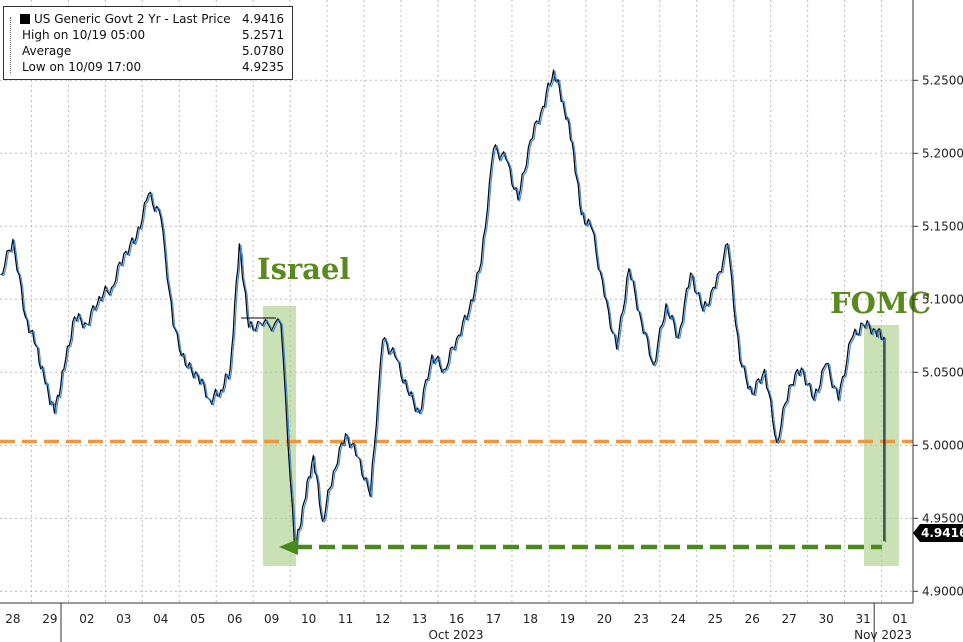 This screenshot has height=642, width=963. I want to click on y-tick-label: 5.2000, so click(942, 153).